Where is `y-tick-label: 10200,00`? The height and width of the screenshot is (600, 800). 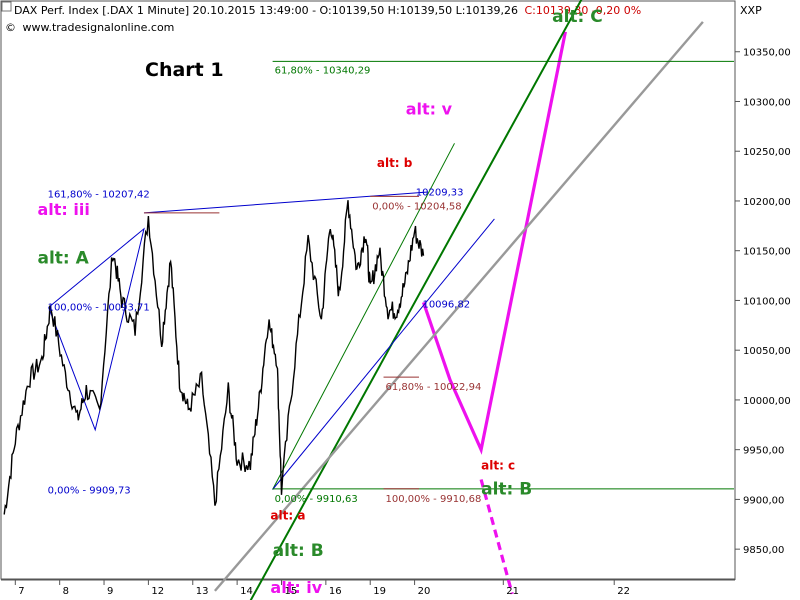 y-tick-label: 10200,00 is located at coordinates (767, 202).